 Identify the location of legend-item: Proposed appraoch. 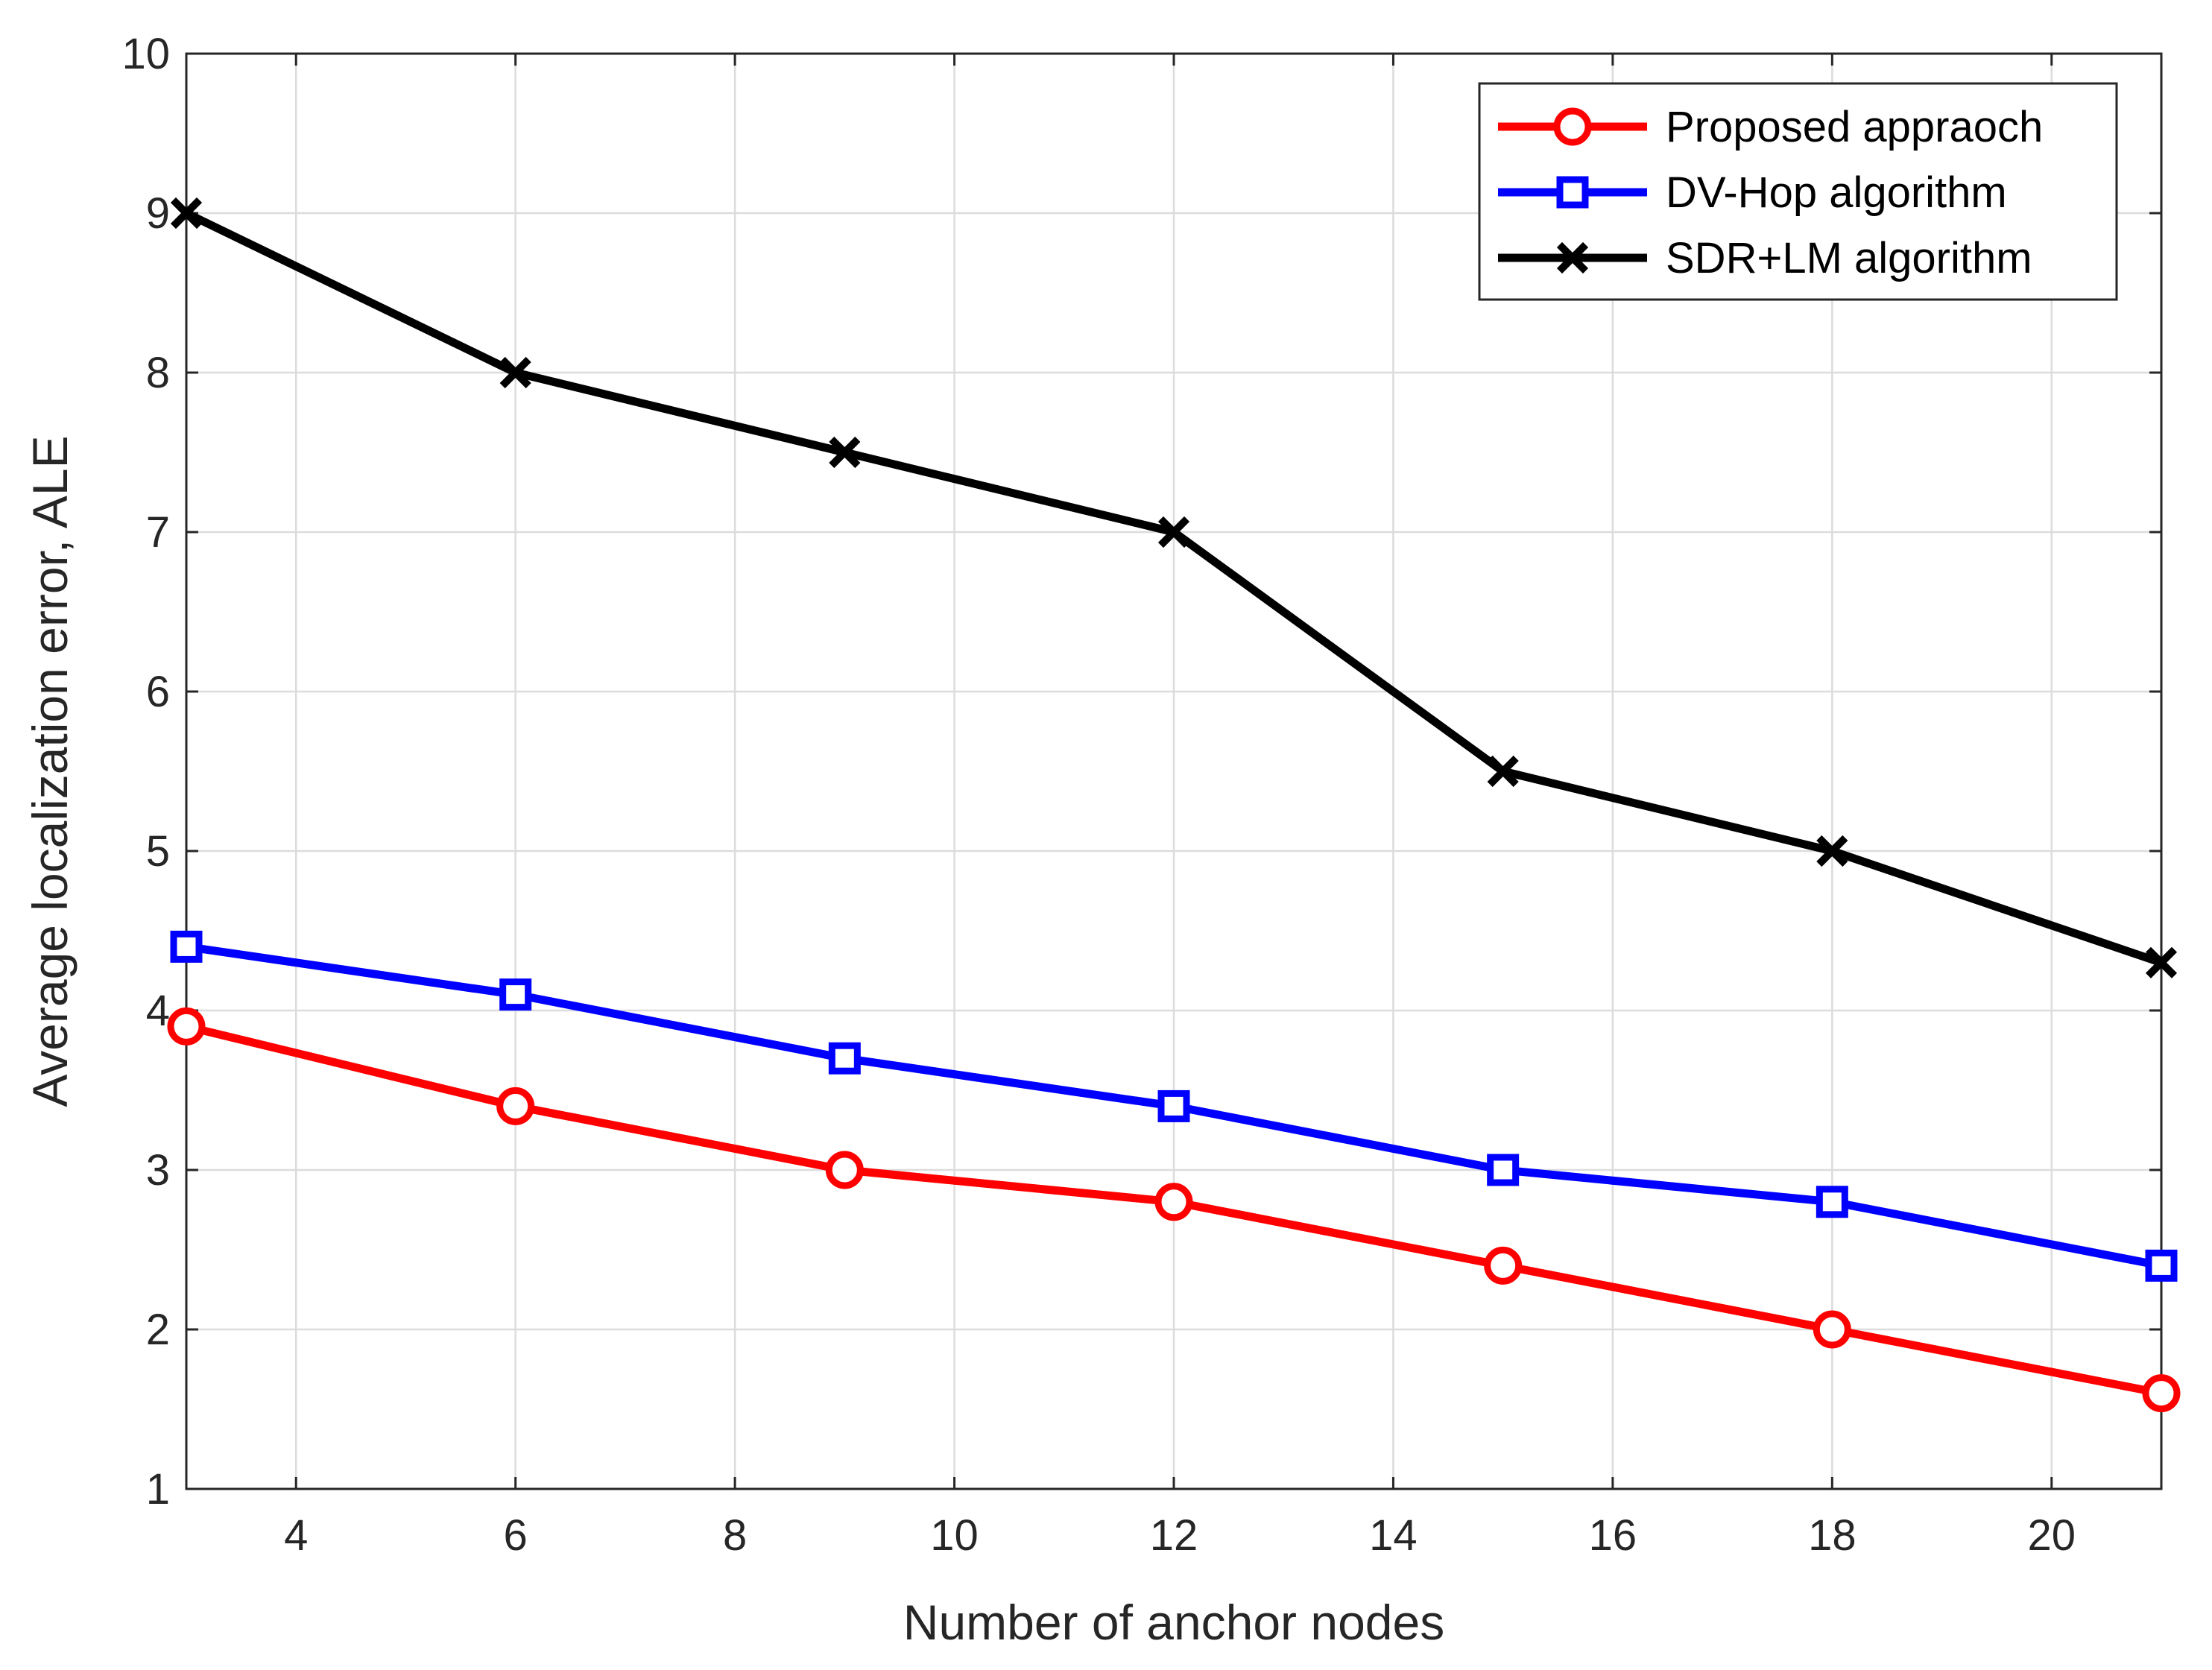
(1770, 127).